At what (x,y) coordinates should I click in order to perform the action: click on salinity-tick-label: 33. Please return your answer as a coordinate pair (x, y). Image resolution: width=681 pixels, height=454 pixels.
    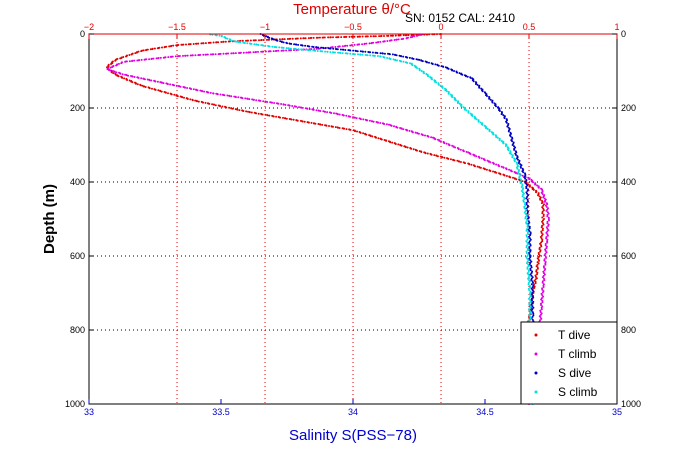
    Looking at the image, I should click on (89, 412).